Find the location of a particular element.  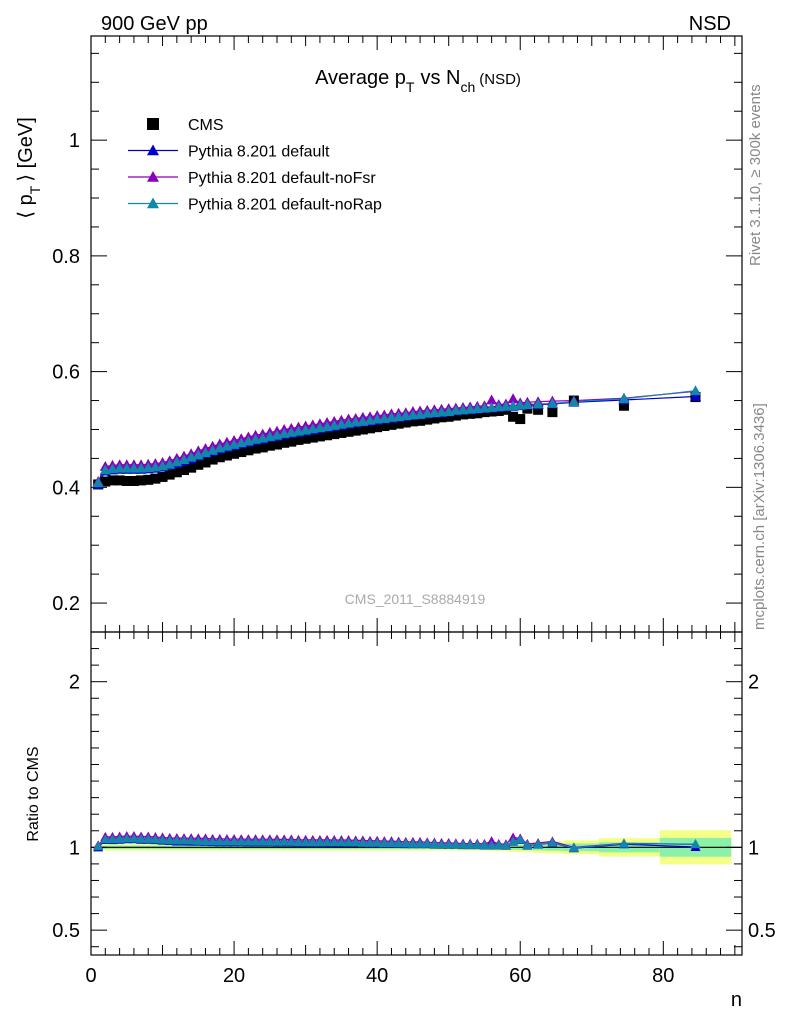

header-right: NSD is located at coordinates (710, 24).